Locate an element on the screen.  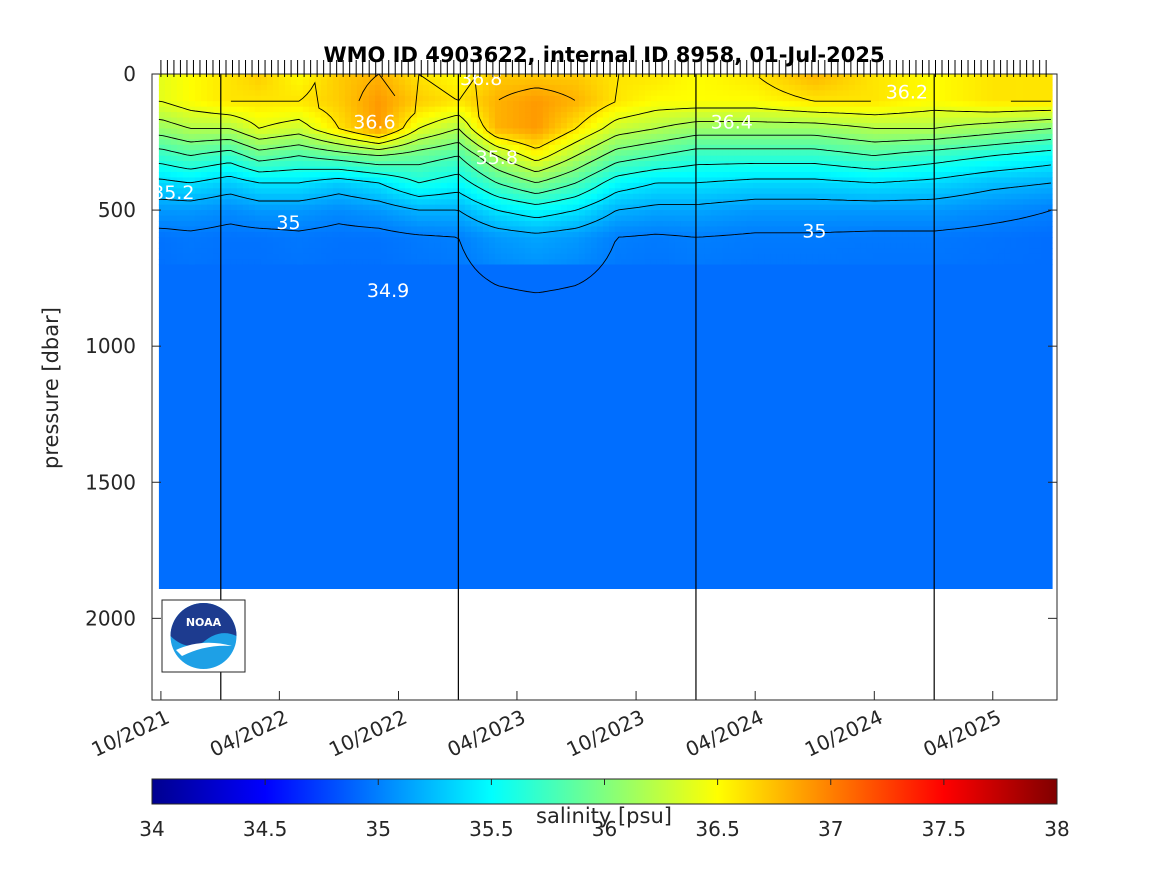
colorbar-tick-label: 36 is located at coordinates (604, 829).